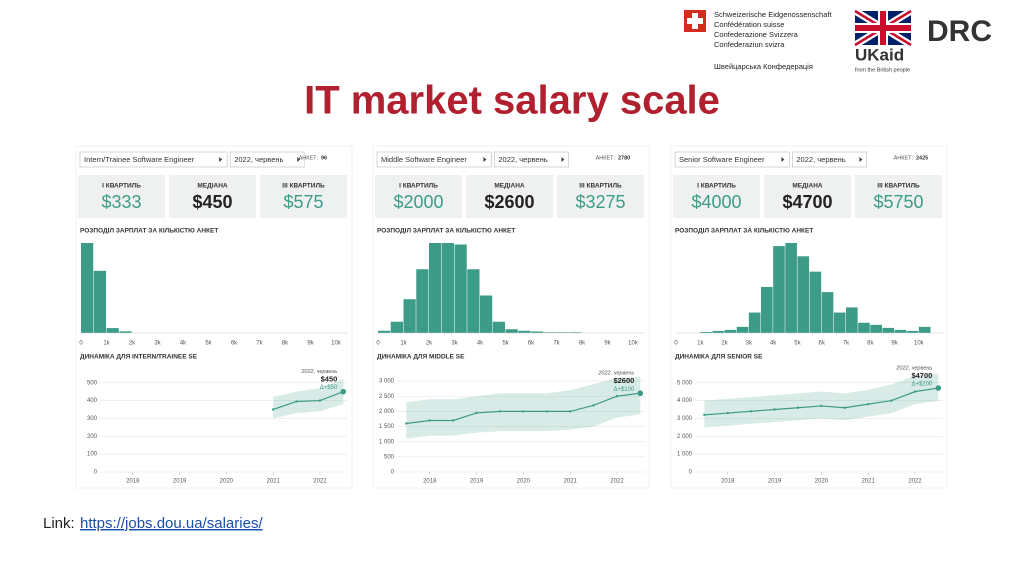 The height and width of the screenshot is (576, 1024). What do you see at coordinates (716, 186) in the screenshot?
I see `quartile-label: I КВАРТИЛЬ` at bounding box center [716, 186].